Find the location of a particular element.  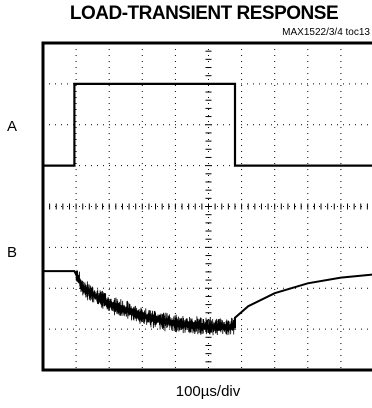

figure-reference: MAX1522/3/4 toc13 is located at coordinates (326, 32).